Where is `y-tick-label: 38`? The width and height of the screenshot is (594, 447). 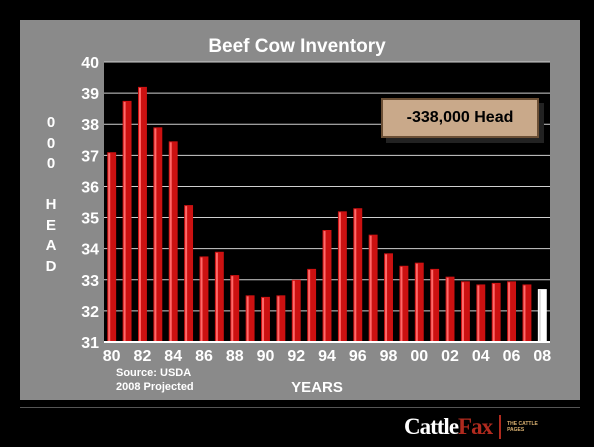
y-tick-label: 38 is located at coordinates (90, 125).